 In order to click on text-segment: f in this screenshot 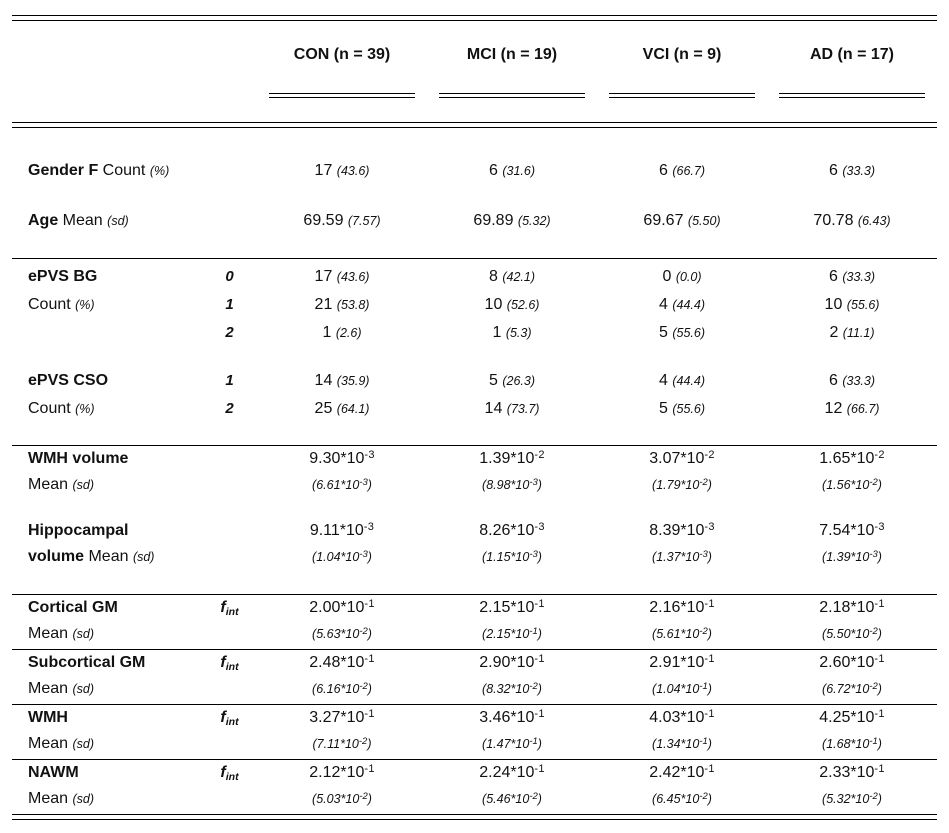, I will do `click(223, 662)`.